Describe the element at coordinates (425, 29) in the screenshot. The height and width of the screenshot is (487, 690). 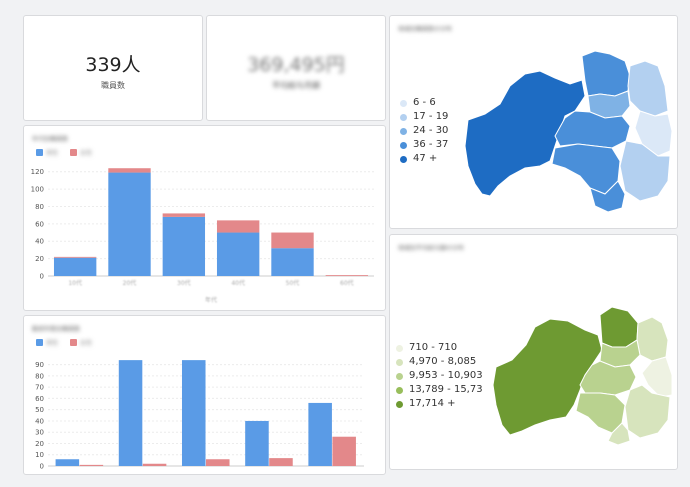
I see `staff-map-title: 地域別職員数の分布` at that location.